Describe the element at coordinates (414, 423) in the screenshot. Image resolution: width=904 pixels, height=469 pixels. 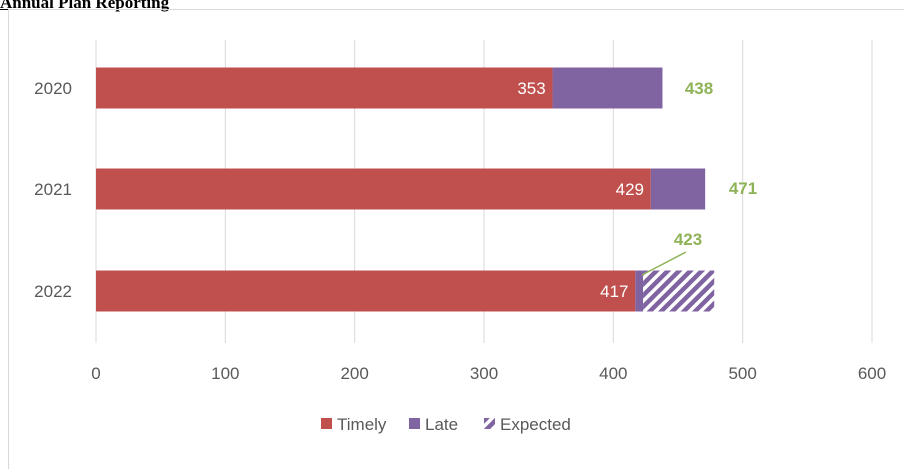
I see `legend-swatch-late` at that location.